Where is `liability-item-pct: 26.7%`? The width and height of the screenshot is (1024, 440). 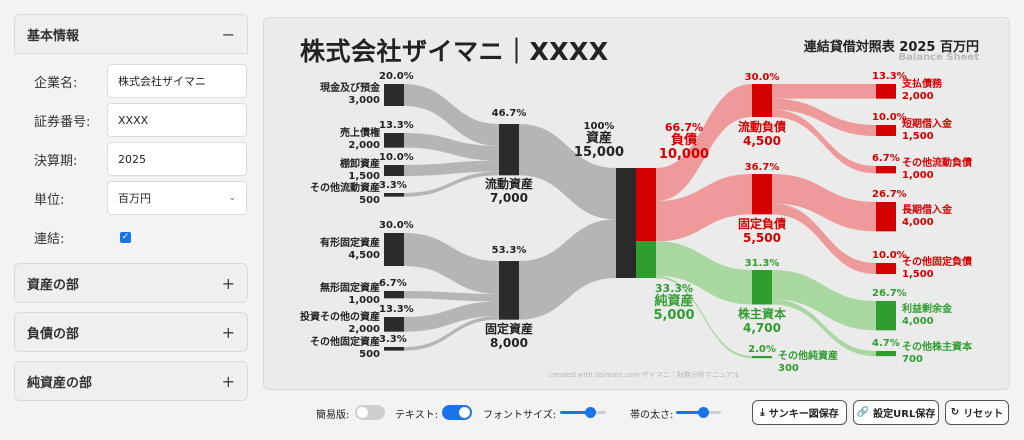
liability-item-pct: 26.7% is located at coordinates (889, 194).